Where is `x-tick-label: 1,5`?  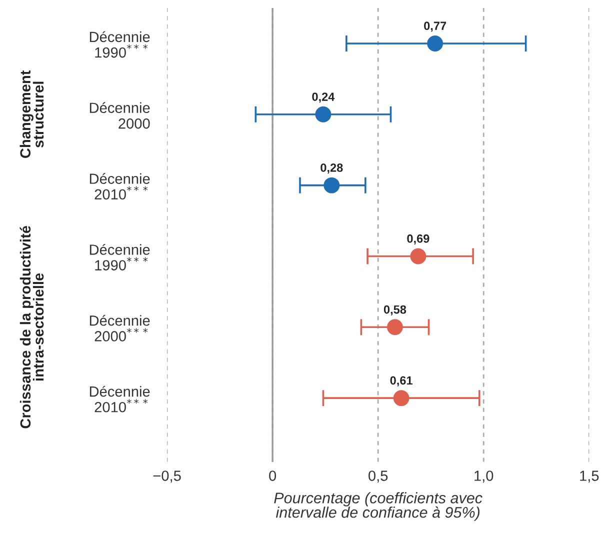
x-tick-label: 1,5 is located at coordinates (589, 476).